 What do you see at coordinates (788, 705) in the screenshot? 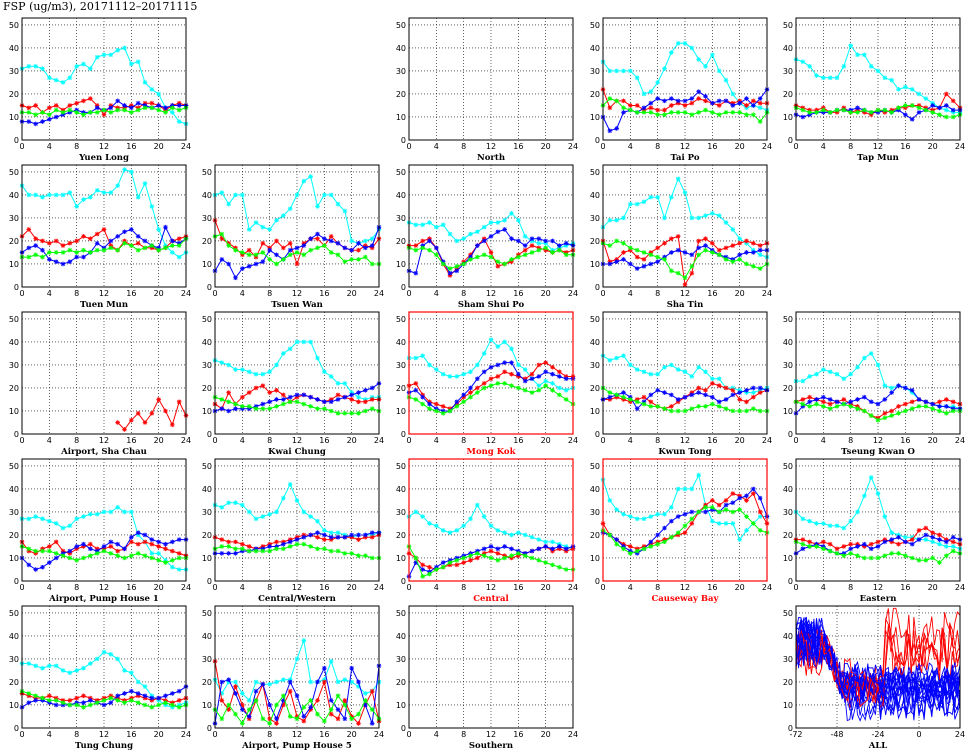
I see `y-tick-label: 10` at bounding box center [788, 705].